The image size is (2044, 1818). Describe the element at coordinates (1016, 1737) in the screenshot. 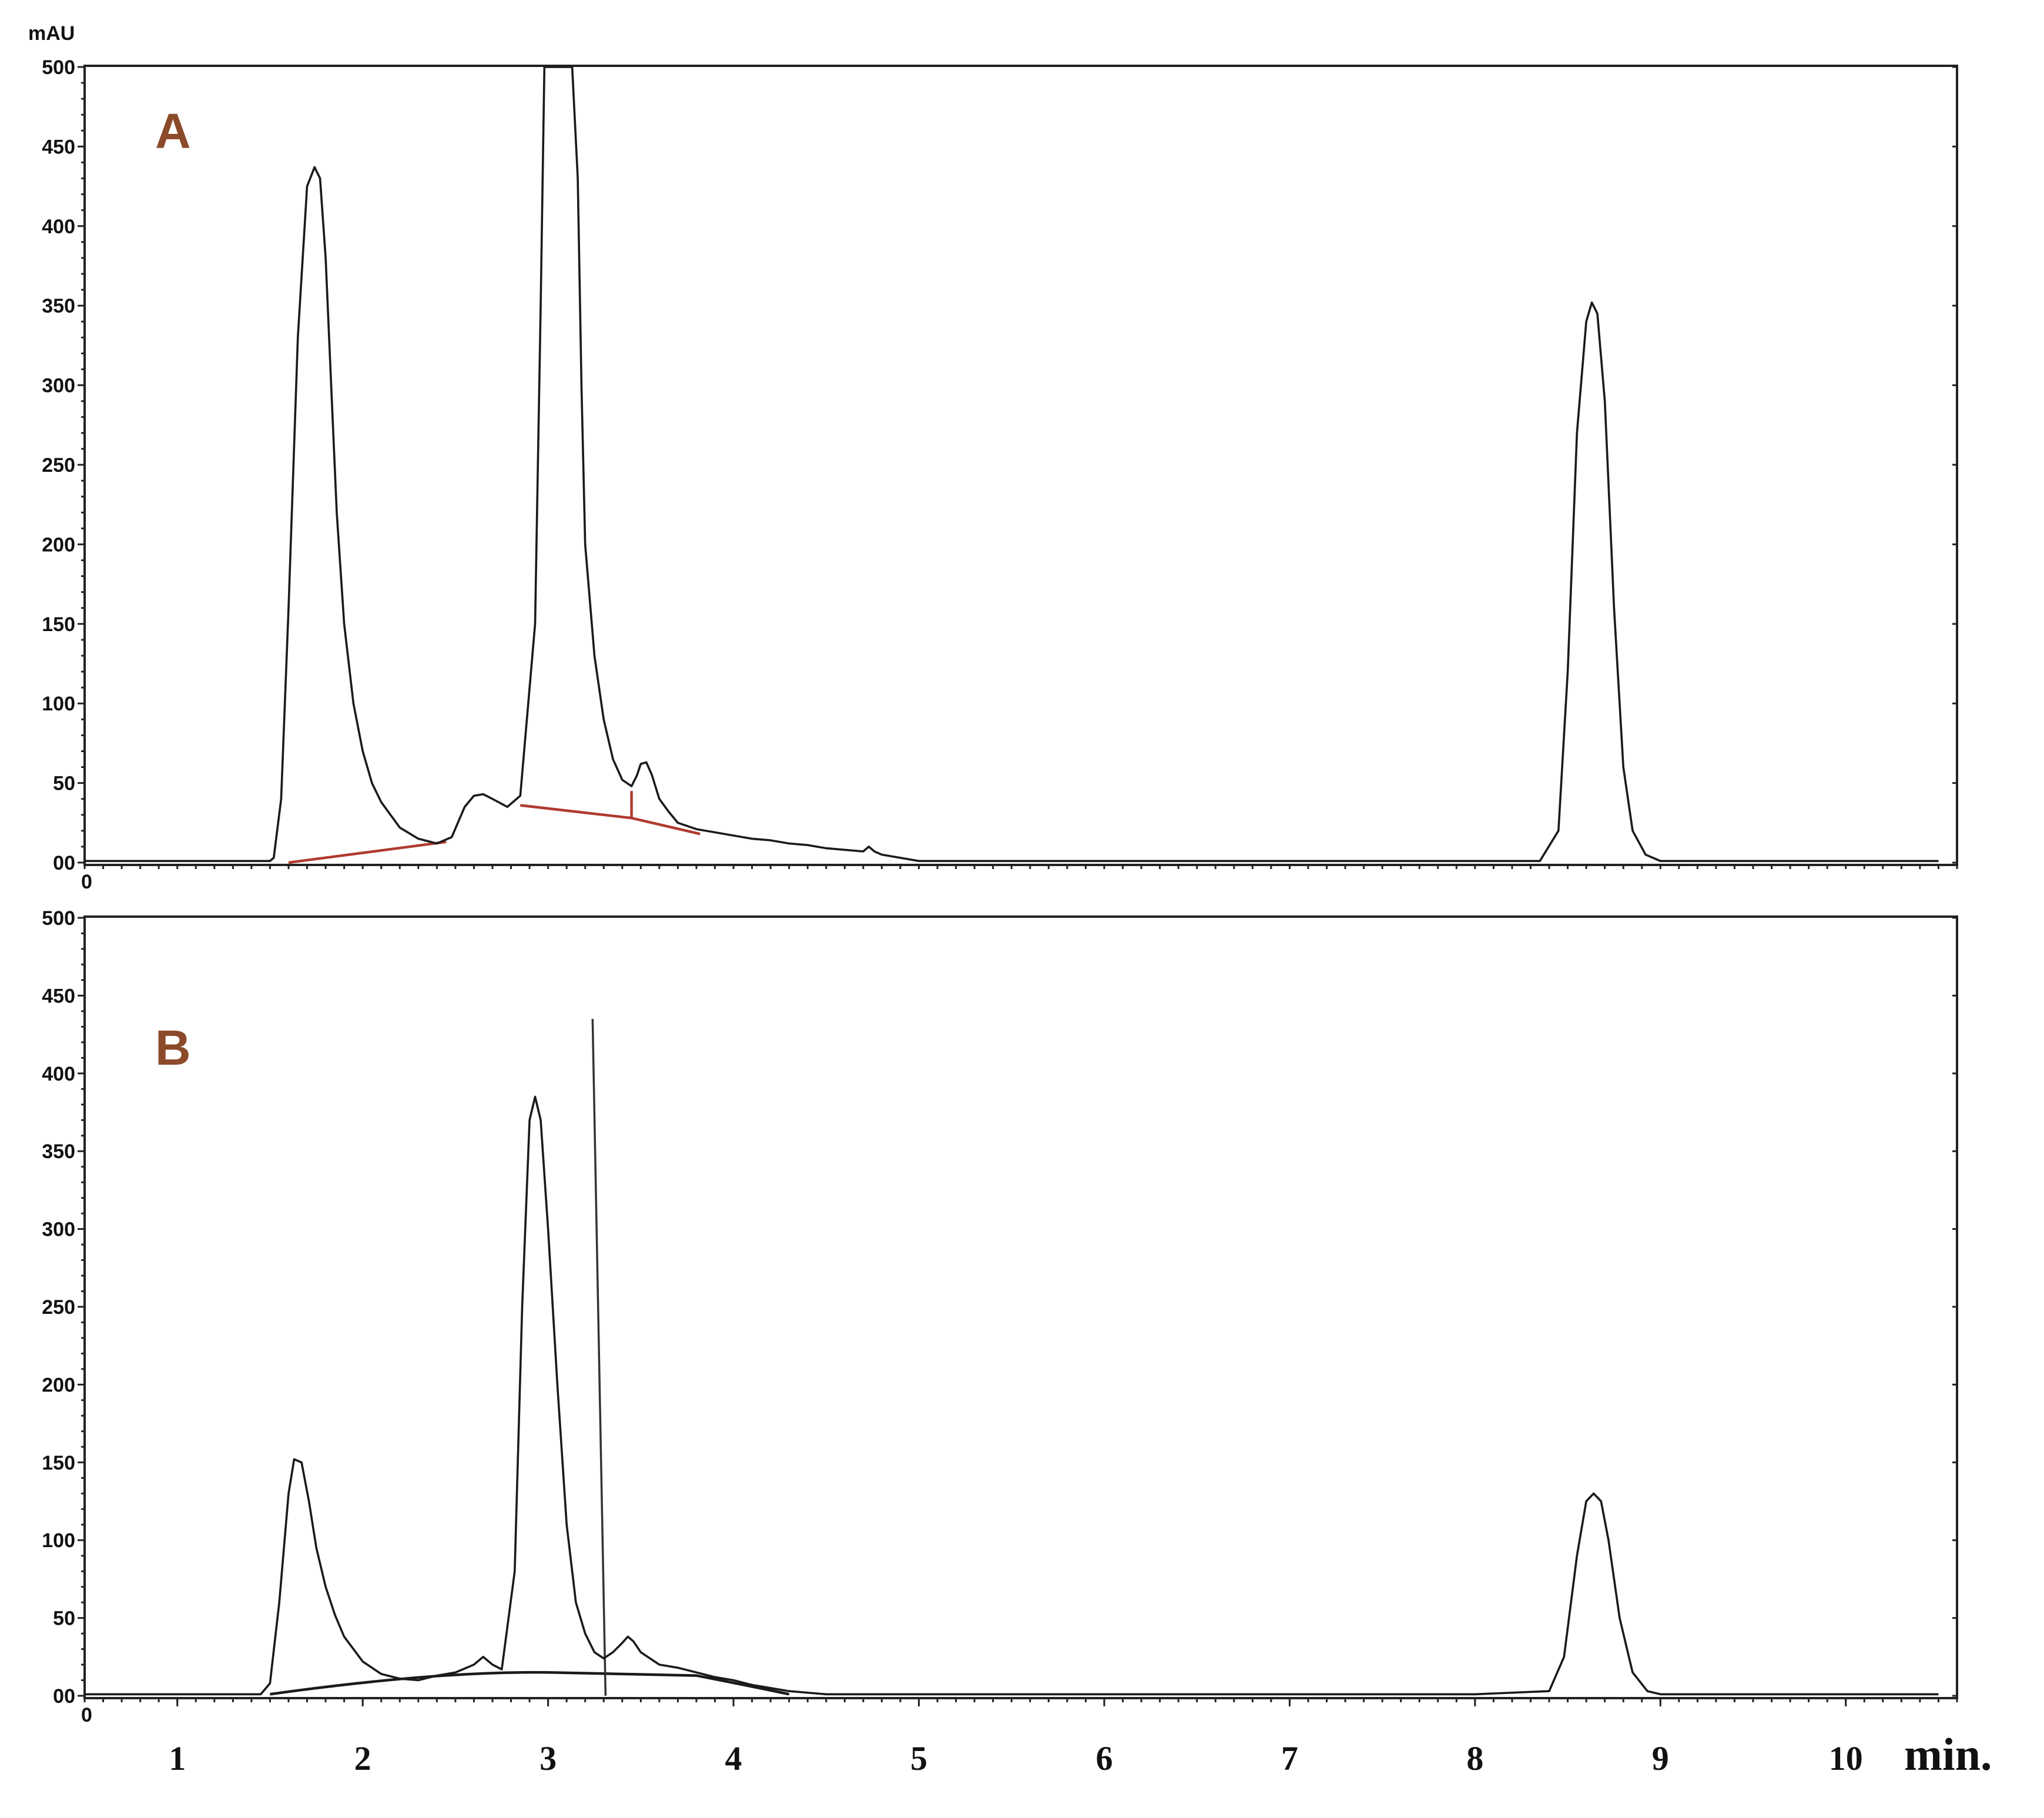

I see `x-axis: 1 2 3 4 5 6 7 8 9 10` at that location.